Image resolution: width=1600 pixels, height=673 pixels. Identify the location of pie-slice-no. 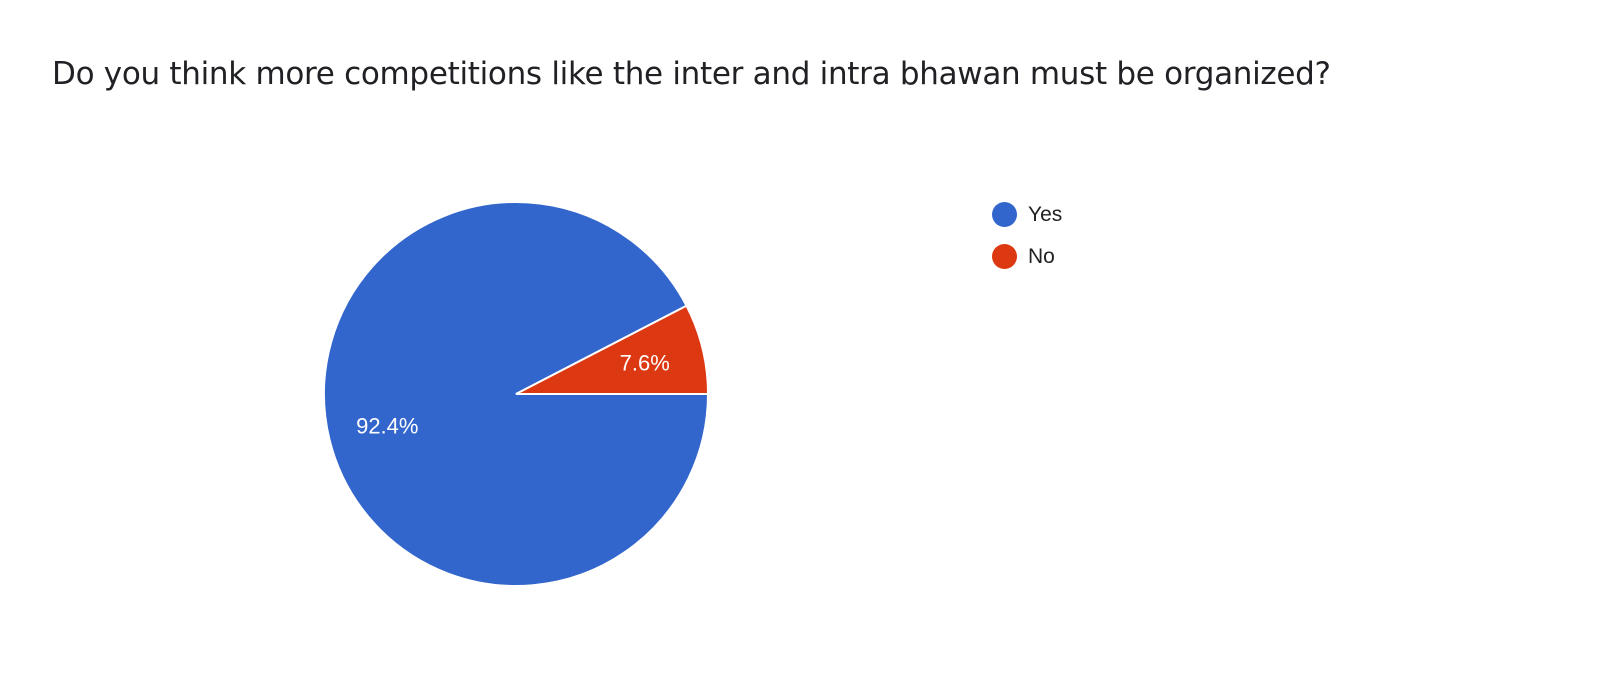
(612, 349).